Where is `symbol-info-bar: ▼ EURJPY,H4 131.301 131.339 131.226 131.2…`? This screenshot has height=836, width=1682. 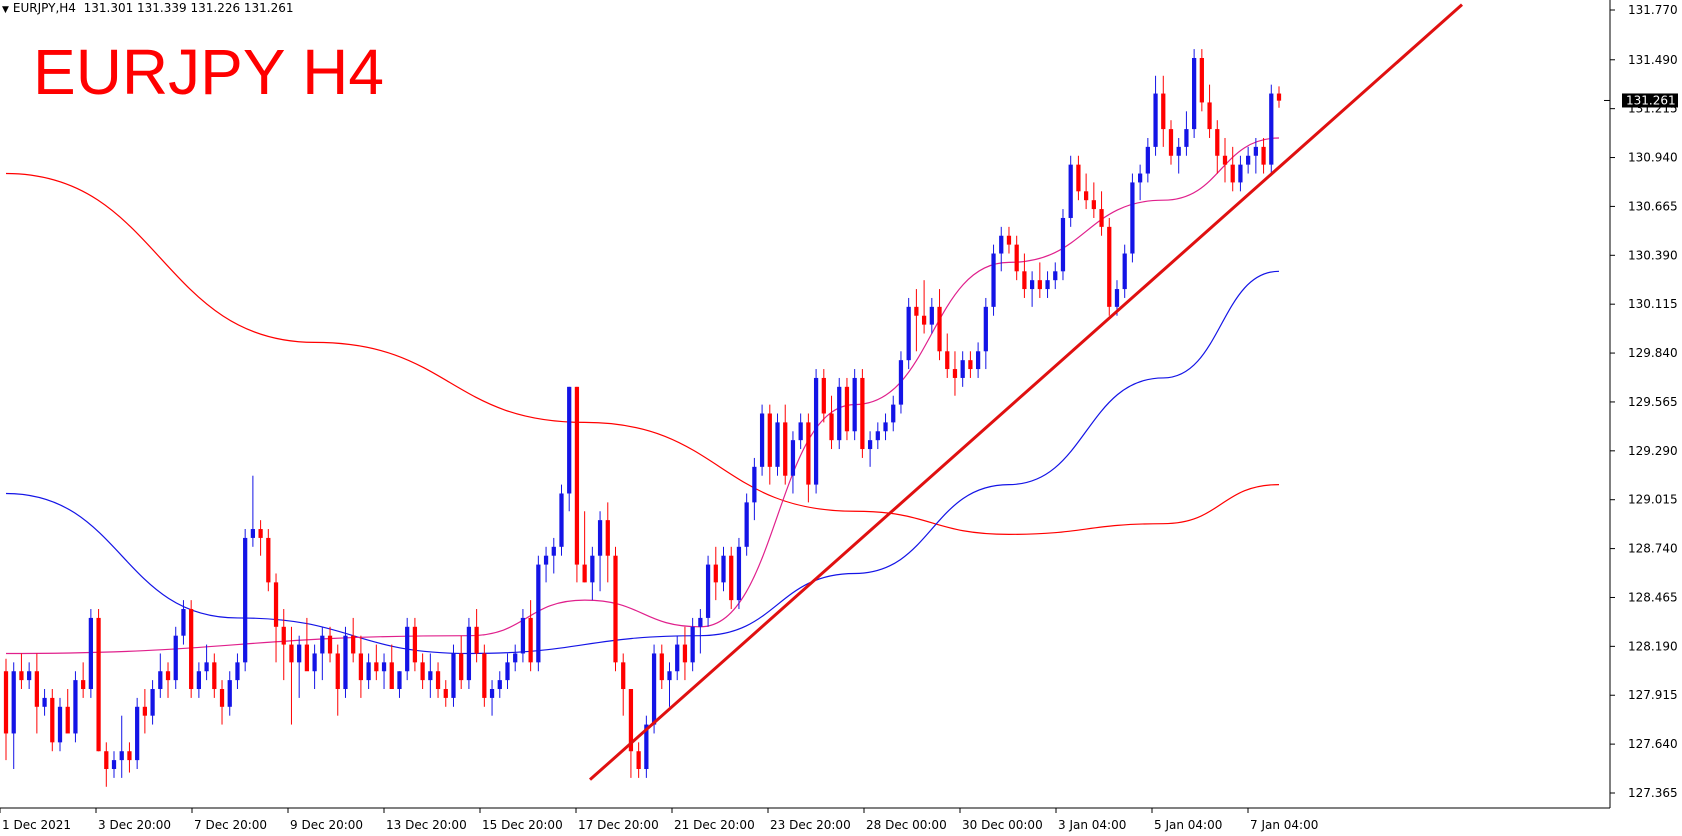
symbol-info-bar: ▼ EURJPY,H4 131.301 131.339 131.226 131.2… is located at coordinates (148, 8).